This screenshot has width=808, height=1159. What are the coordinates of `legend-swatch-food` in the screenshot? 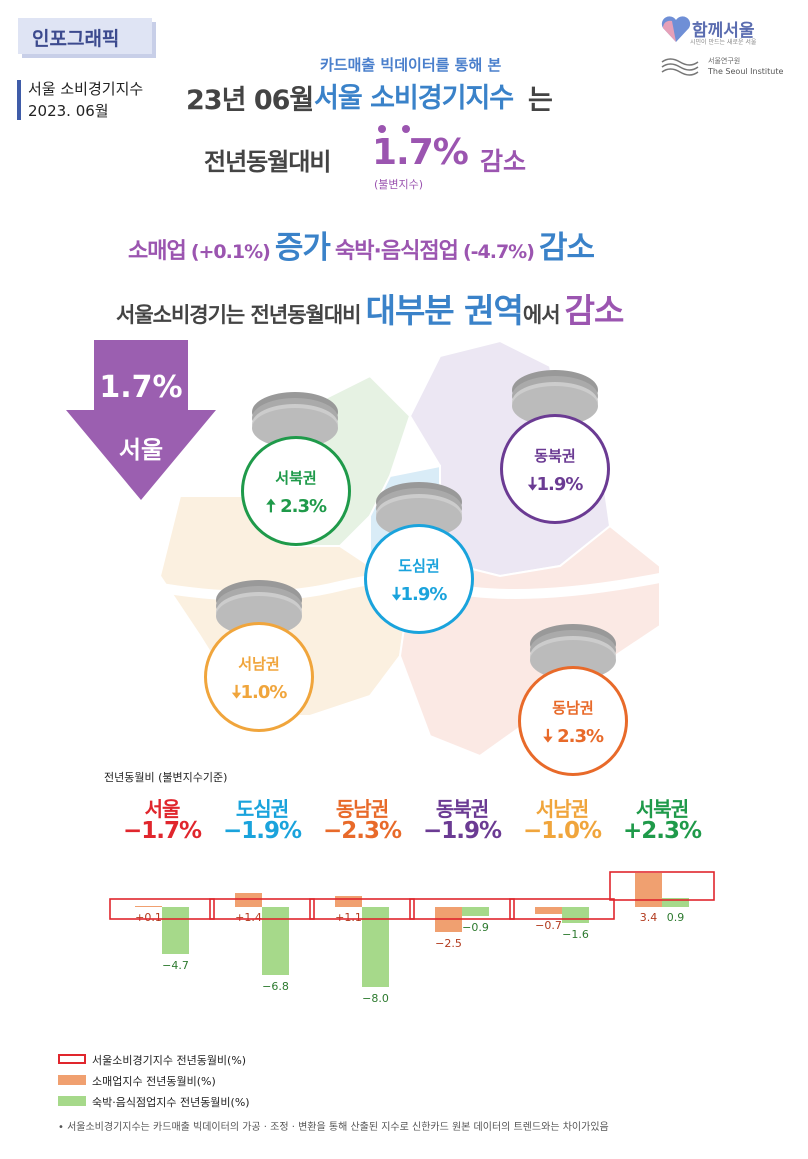 It's located at (72, 1101).